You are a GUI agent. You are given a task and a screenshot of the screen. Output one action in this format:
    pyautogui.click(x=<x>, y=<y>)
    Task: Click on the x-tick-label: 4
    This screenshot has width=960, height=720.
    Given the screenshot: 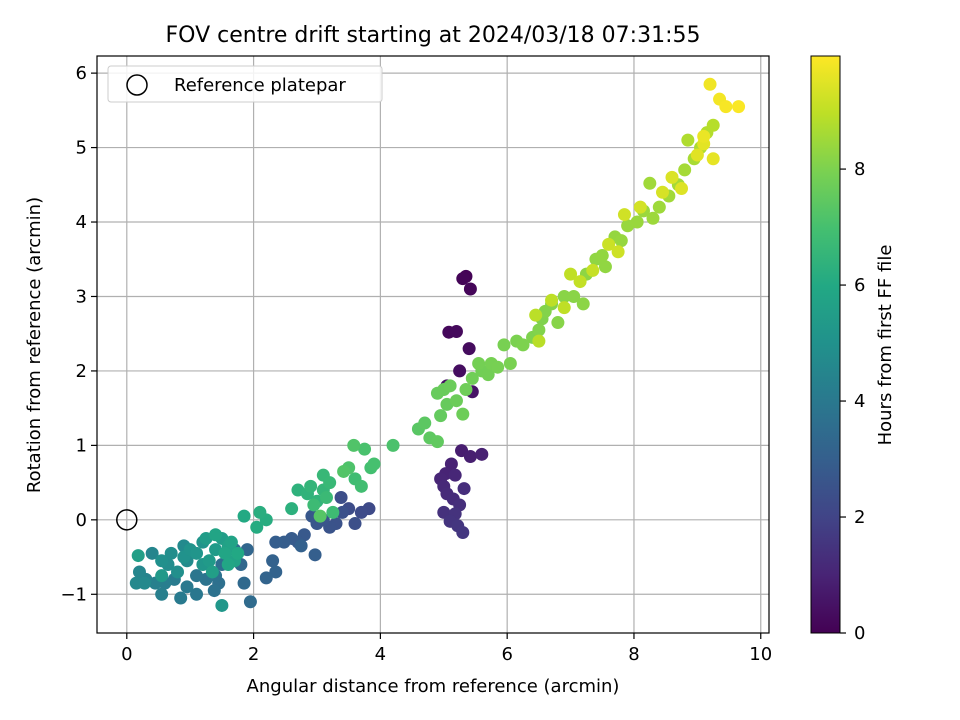 What is the action you would take?
    pyautogui.click(x=380, y=654)
    